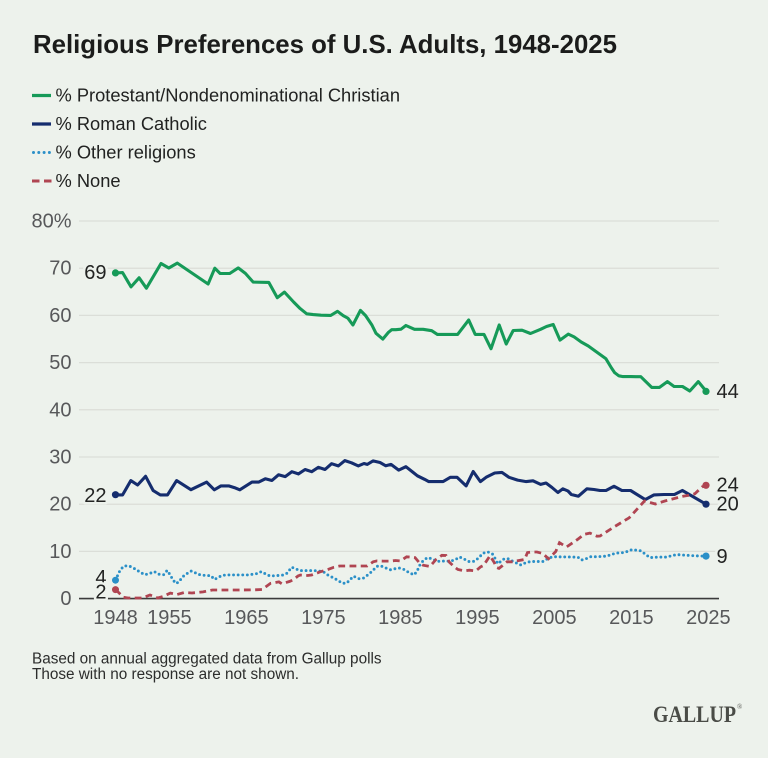 The height and width of the screenshot is (758, 768). Describe the element at coordinates (246, 618) in the screenshot. I see `svg-text: 1965` at that location.